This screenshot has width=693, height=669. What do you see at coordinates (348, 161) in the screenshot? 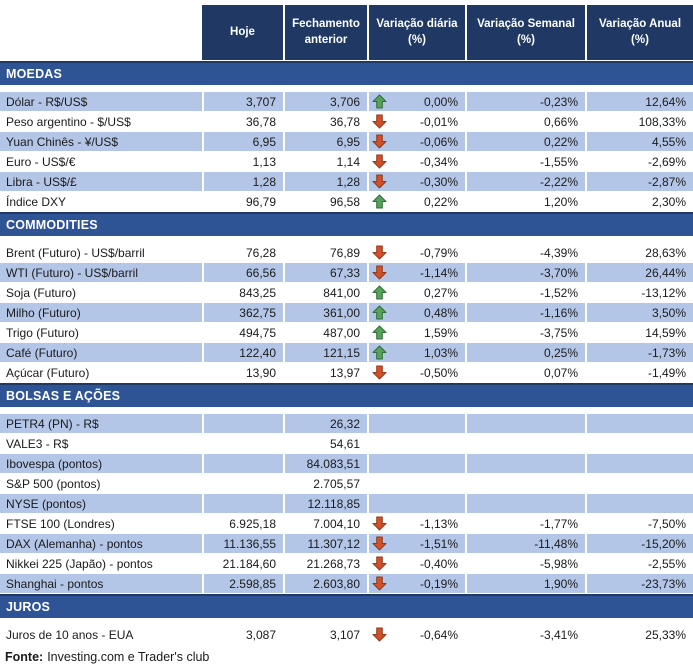
I see `cell-fechamento-anterior-text: 1,14` at bounding box center [348, 161].